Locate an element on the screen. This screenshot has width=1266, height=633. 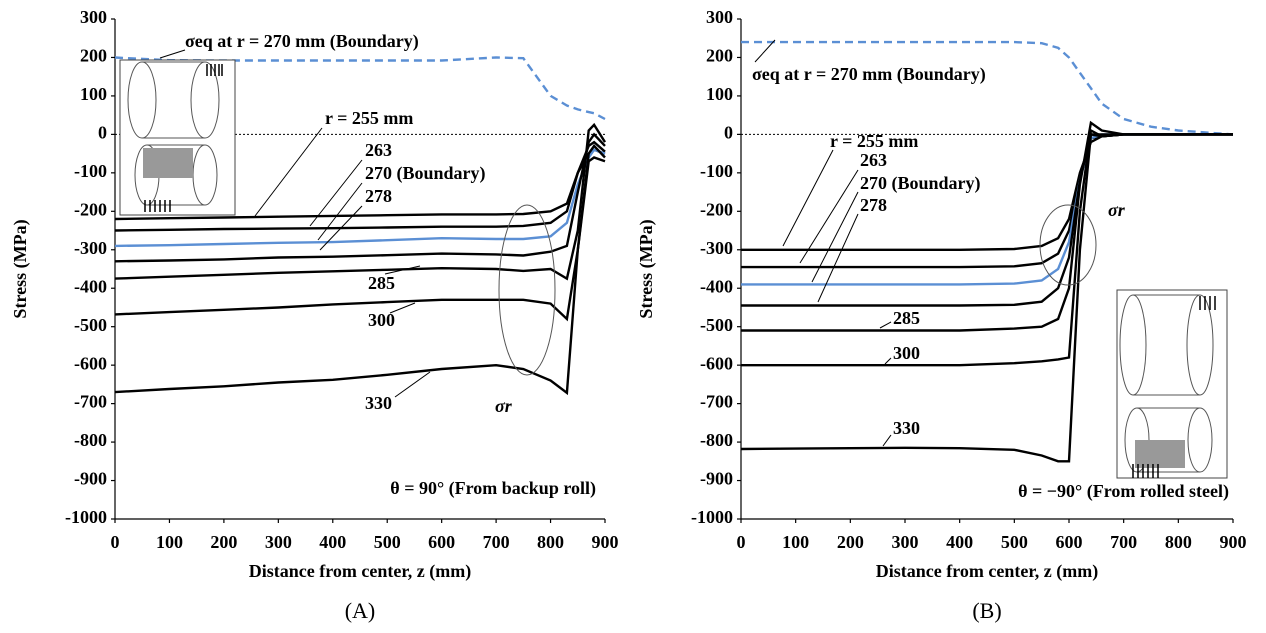
series-label: r = 255 mm is located at coordinates (369, 118).